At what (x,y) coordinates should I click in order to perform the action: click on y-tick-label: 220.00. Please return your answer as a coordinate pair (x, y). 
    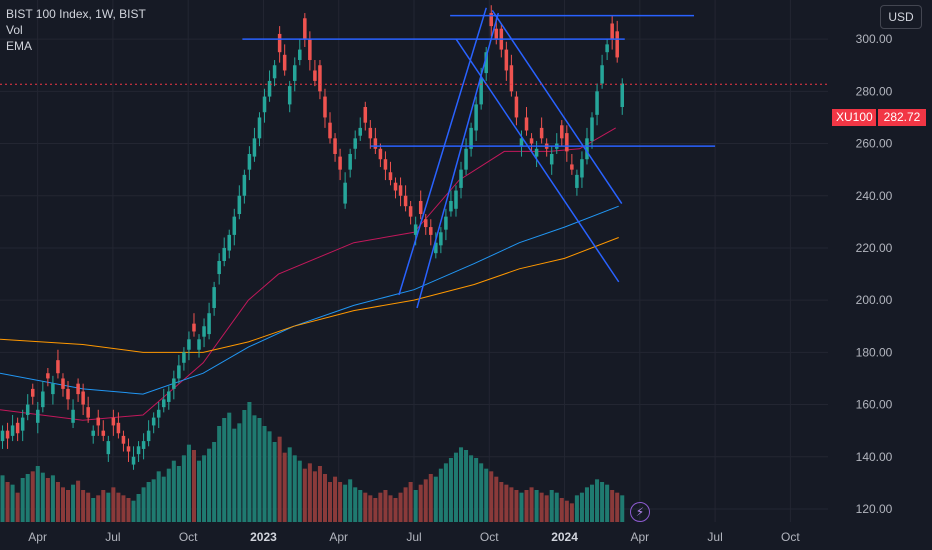
    Looking at the image, I should click on (874, 248).